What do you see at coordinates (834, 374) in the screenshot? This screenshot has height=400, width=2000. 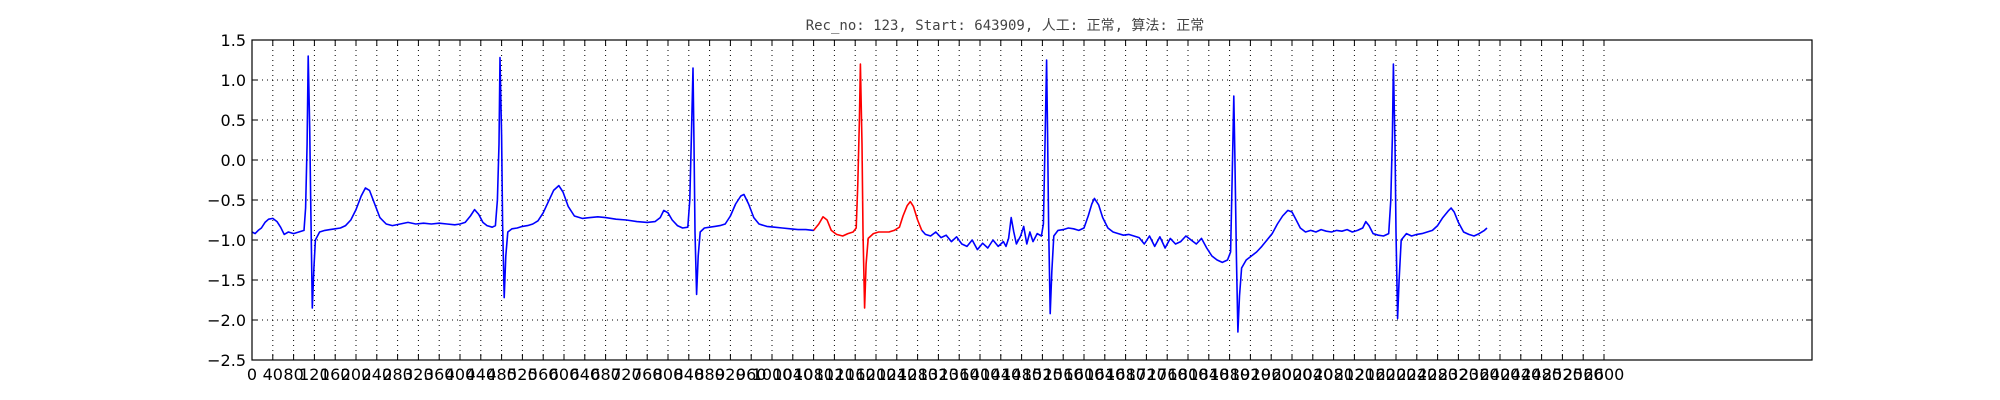 I see `x-tick-label: 1120` at bounding box center [834, 374].